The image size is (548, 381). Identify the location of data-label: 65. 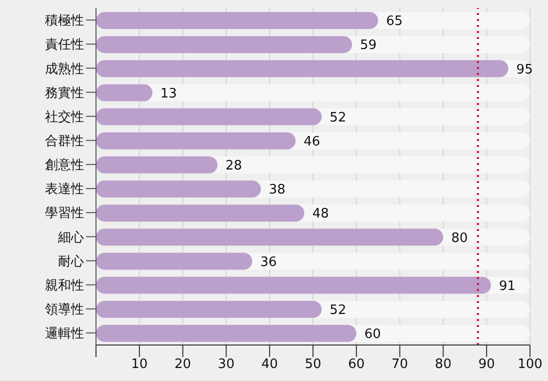
(394, 22).